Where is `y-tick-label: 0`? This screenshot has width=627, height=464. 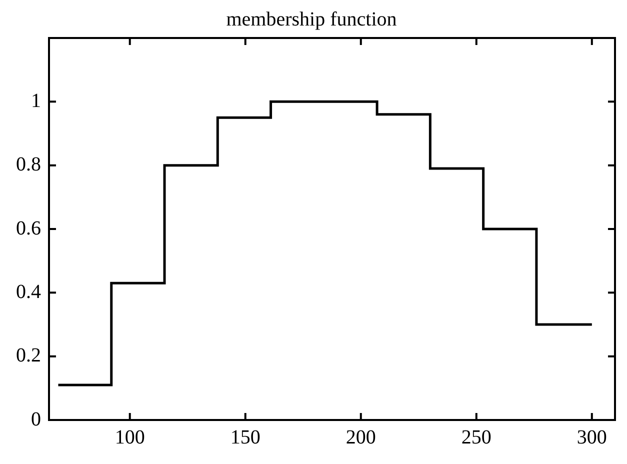
y-tick-label: 0 is located at coordinates (36, 419).